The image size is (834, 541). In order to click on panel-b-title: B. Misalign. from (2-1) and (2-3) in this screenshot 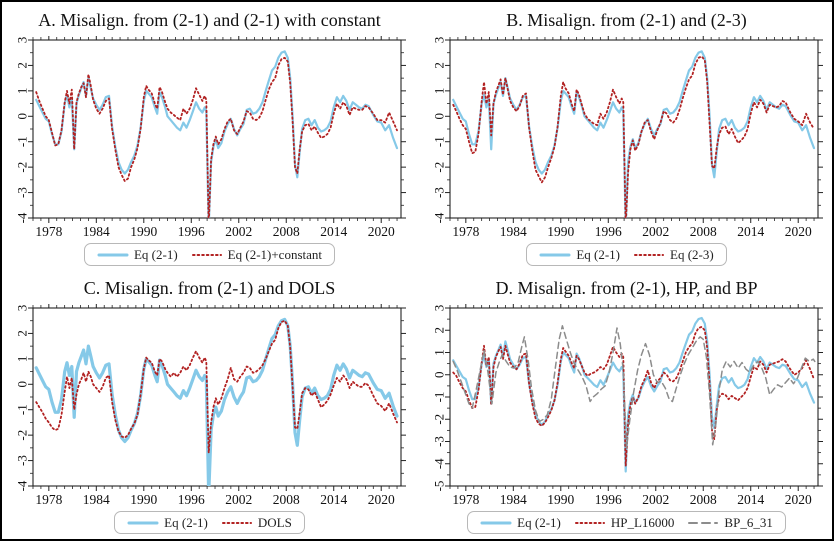, I will do `click(626, 20)`.